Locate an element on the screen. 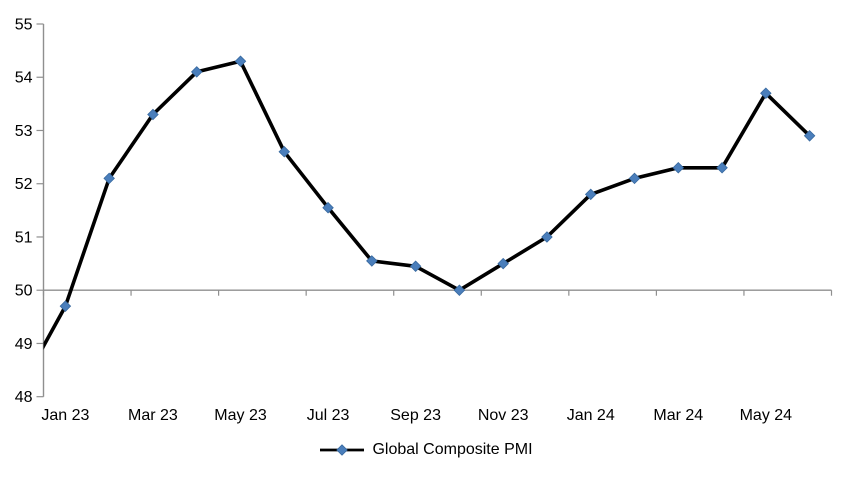 The image size is (852, 481). x-axis-tick-label: Mar 24 is located at coordinates (678, 415).